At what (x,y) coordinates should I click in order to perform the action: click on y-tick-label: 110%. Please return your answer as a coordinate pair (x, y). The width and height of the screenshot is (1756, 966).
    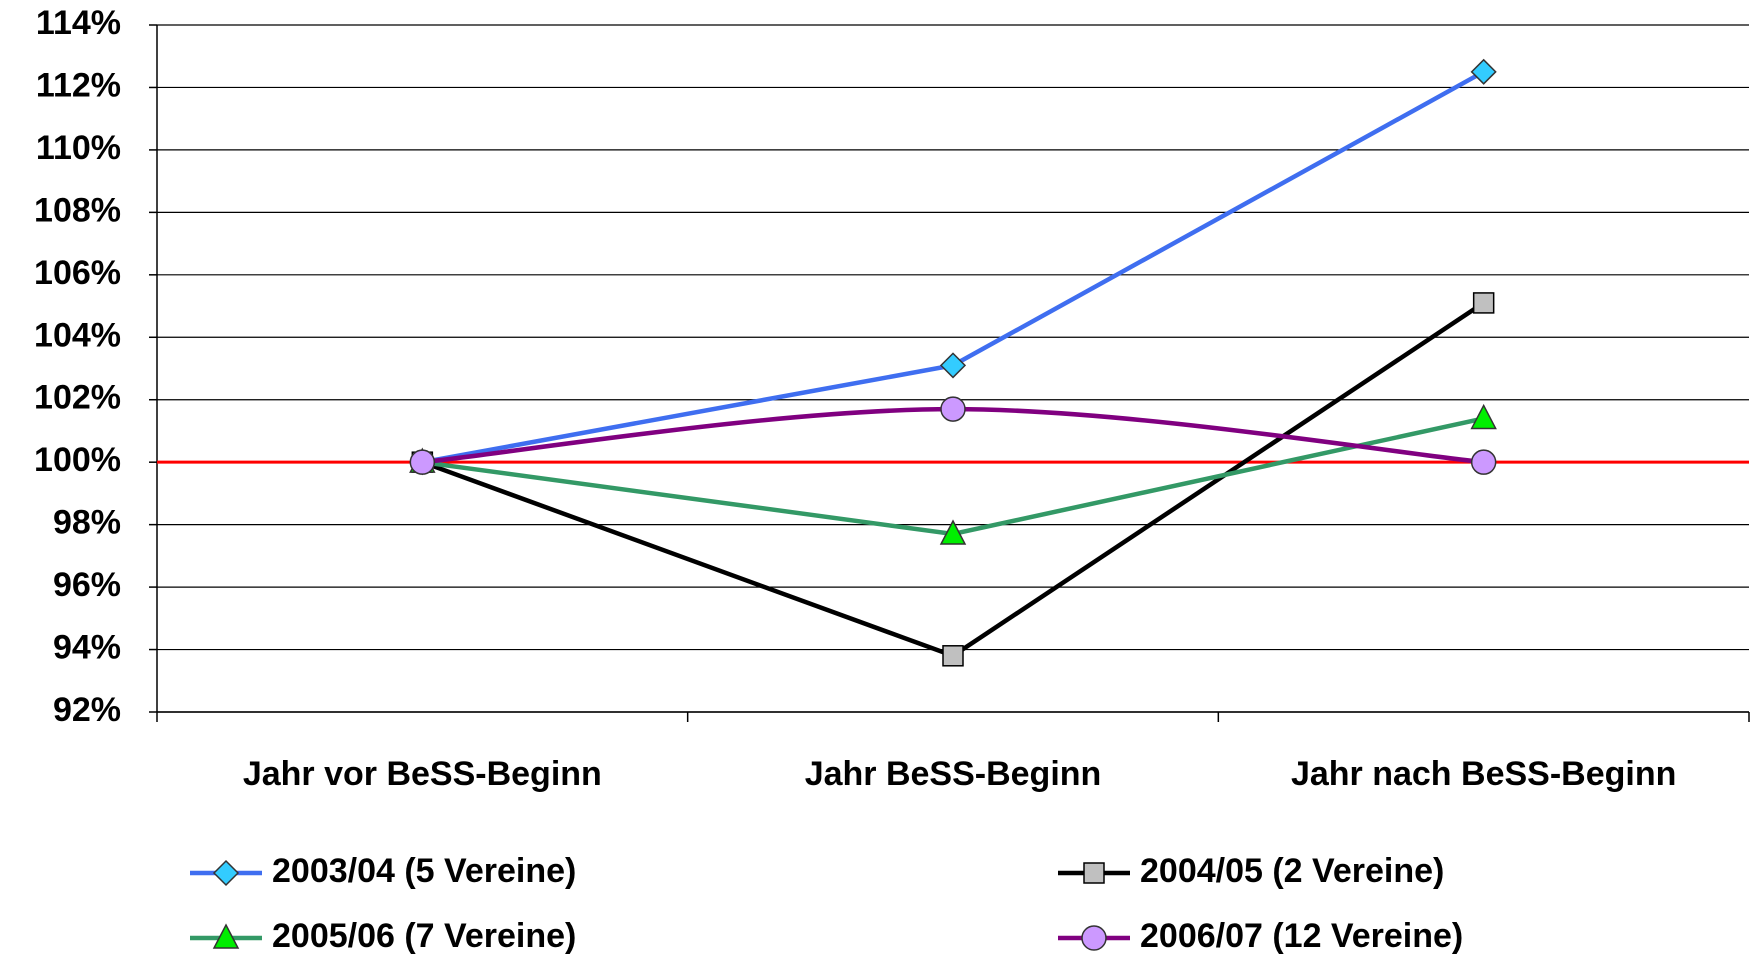
    Looking at the image, I should click on (78, 148).